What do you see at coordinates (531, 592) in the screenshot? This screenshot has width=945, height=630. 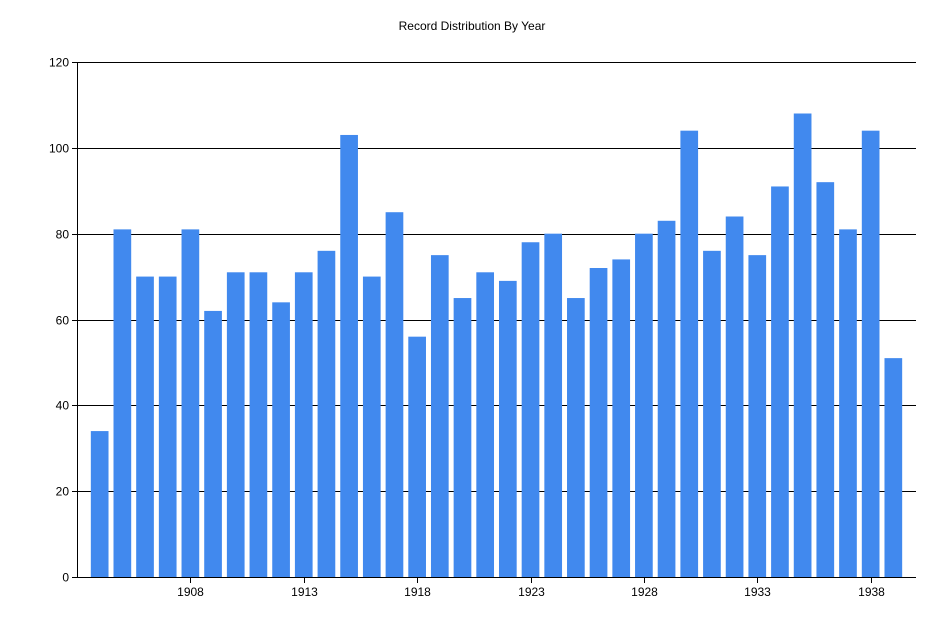 I see `x-tick-label: 1923` at bounding box center [531, 592].